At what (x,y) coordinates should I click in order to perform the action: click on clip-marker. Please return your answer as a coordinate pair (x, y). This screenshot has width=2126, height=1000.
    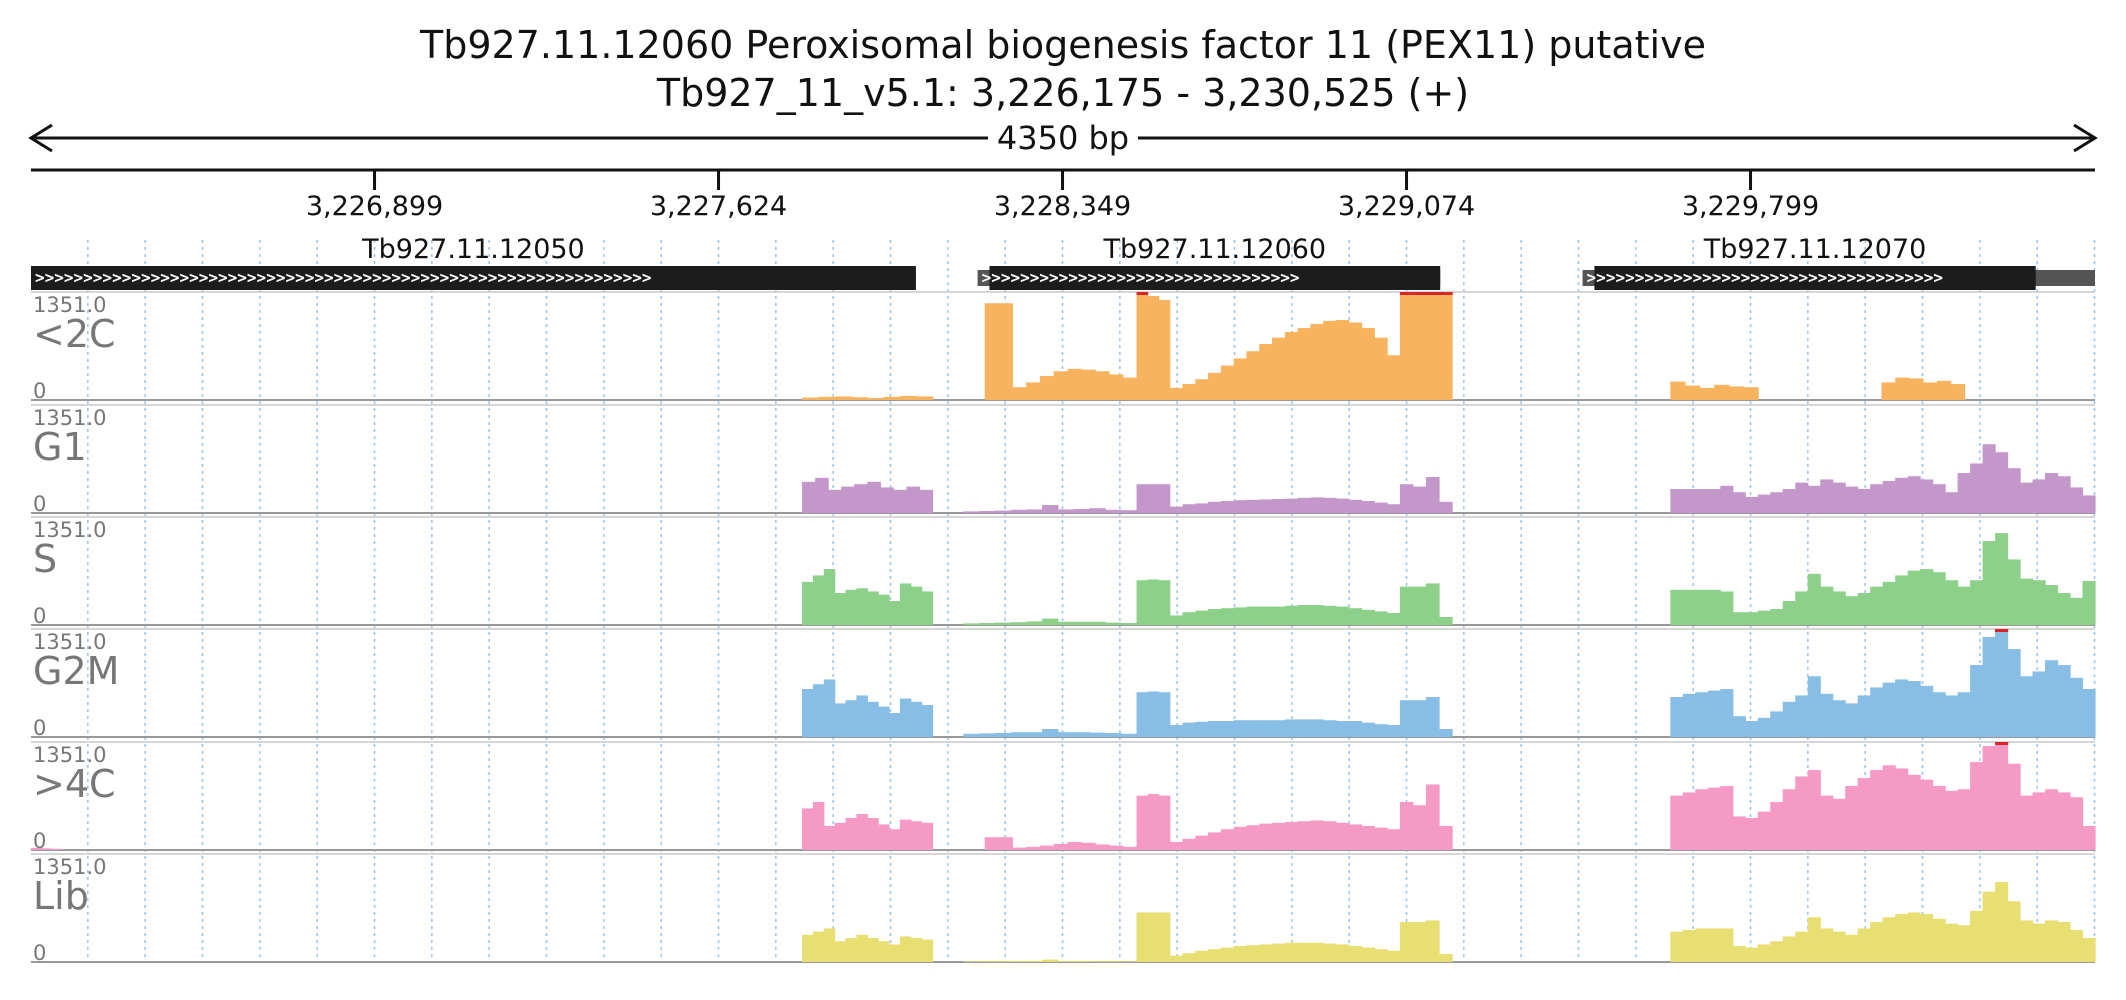
    Looking at the image, I should click on (1142, 293).